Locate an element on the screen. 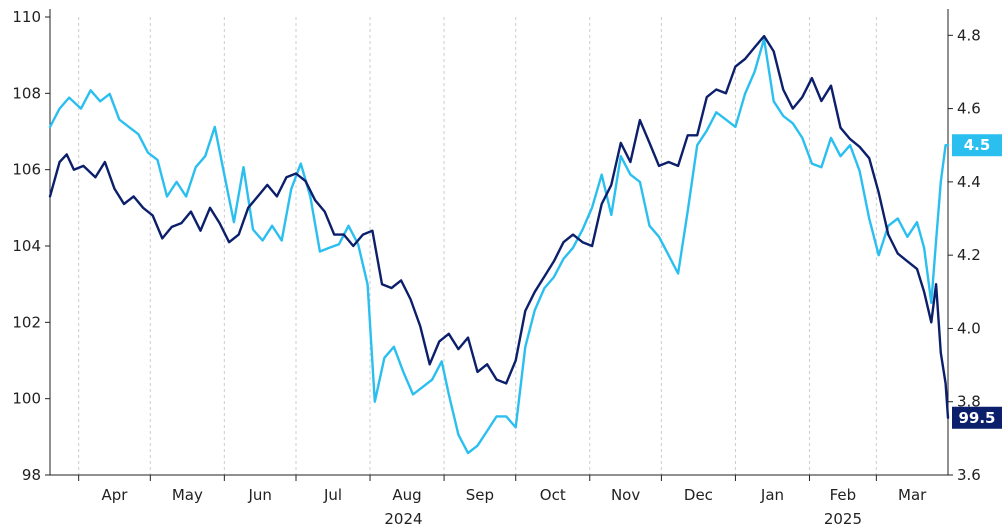 The width and height of the screenshot is (1003, 526). x-tick-label: Dec is located at coordinates (698, 495).